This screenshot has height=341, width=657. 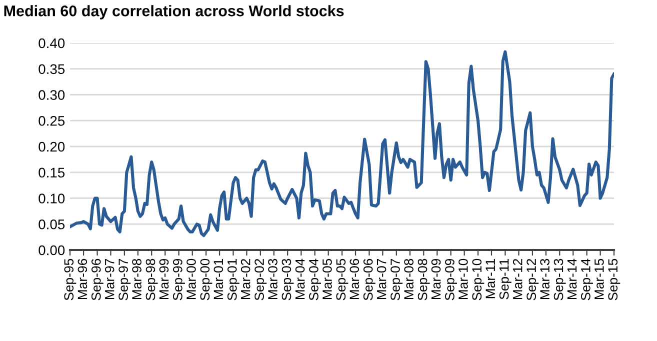 I want to click on x-tick-label: Sep-03, so click(x=288, y=279).